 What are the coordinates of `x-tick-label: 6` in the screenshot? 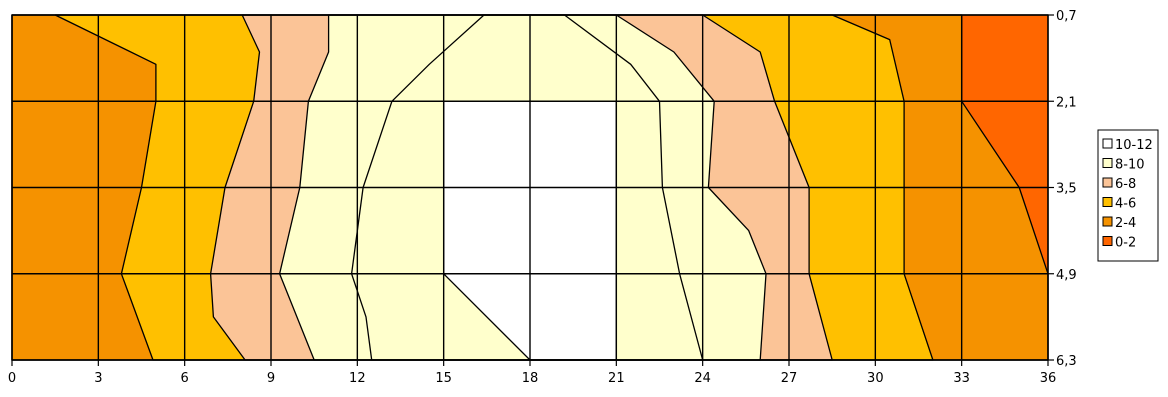 It's located at (185, 378).